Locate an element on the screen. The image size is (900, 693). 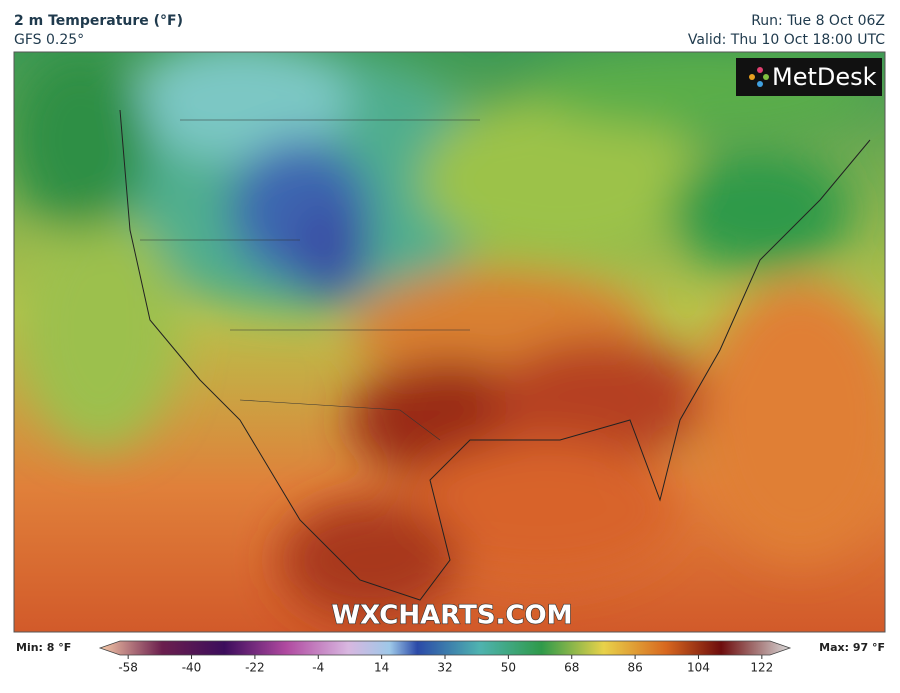
colorbar-tick-label: -58 is located at coordinates (128, 668).